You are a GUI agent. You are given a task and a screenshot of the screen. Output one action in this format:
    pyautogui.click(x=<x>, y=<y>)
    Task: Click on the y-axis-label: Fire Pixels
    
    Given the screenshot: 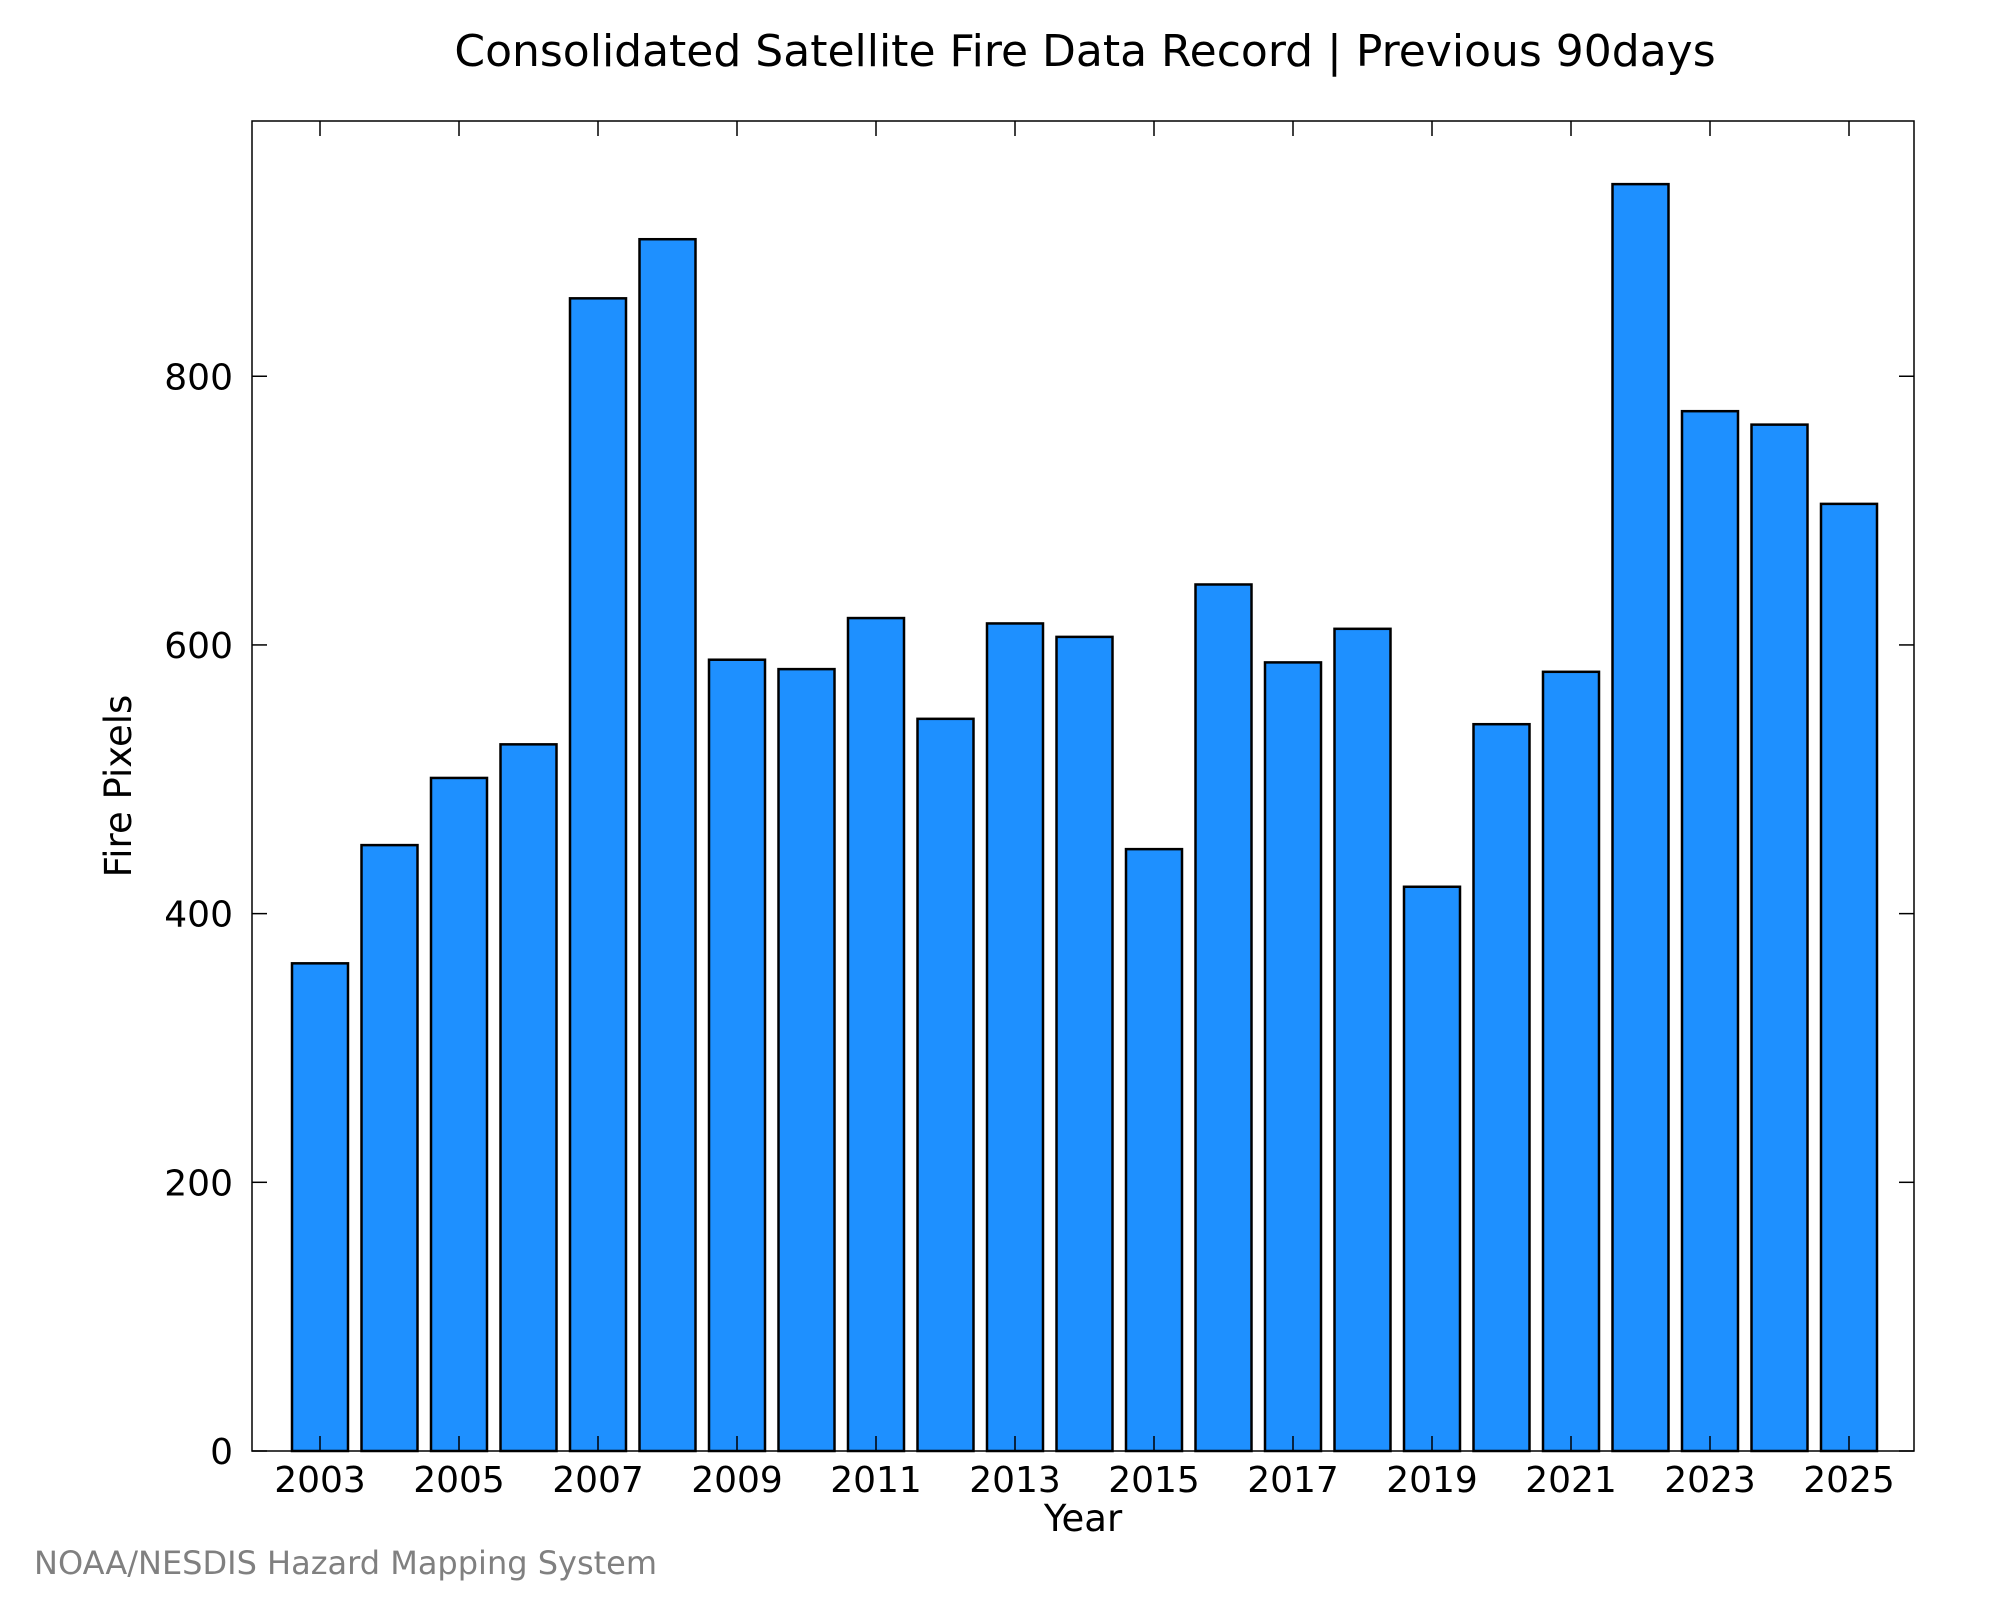 What is the action you would take?
    pyautogui.click(x=118, y=786)
    